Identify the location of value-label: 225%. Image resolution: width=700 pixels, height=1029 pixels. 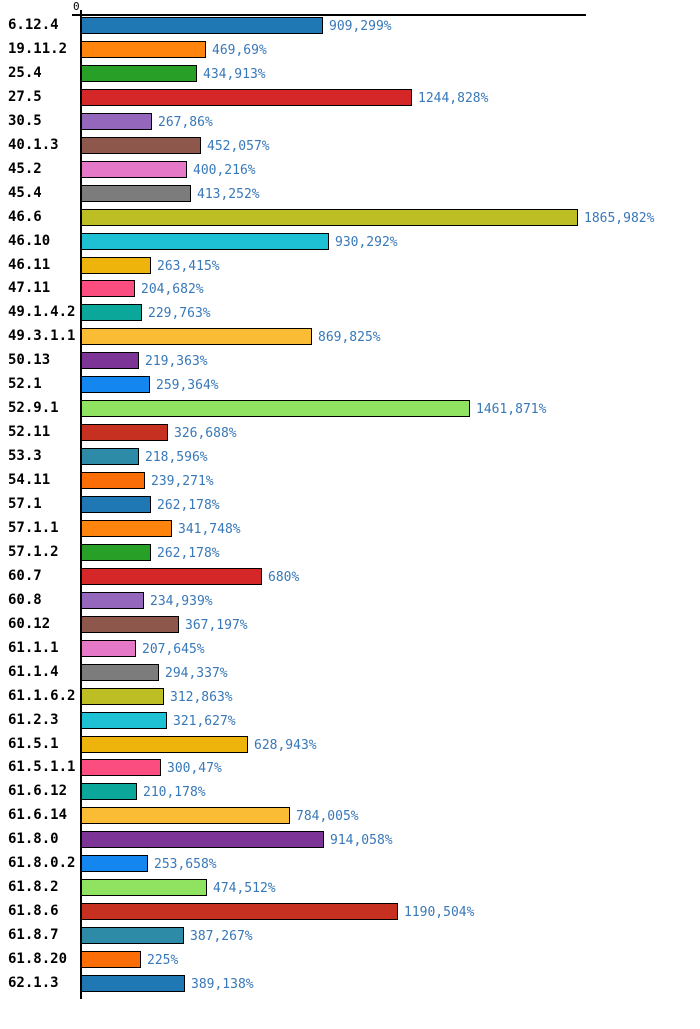
(163, 960).